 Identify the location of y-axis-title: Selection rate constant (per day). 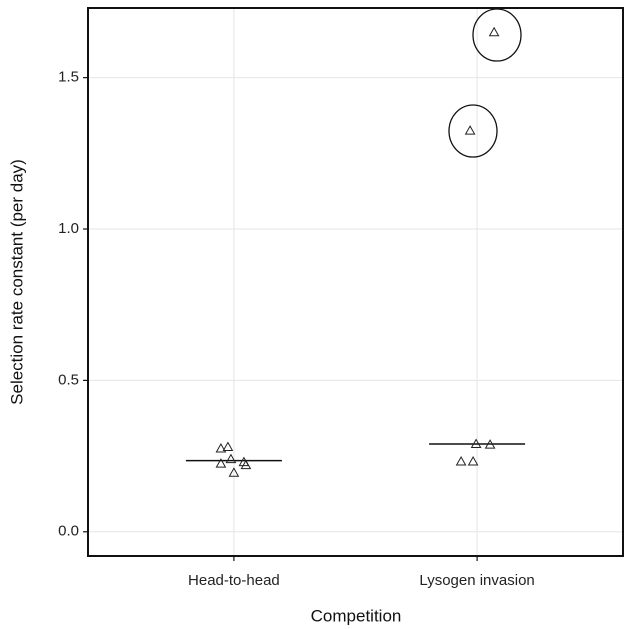
(16, 282).